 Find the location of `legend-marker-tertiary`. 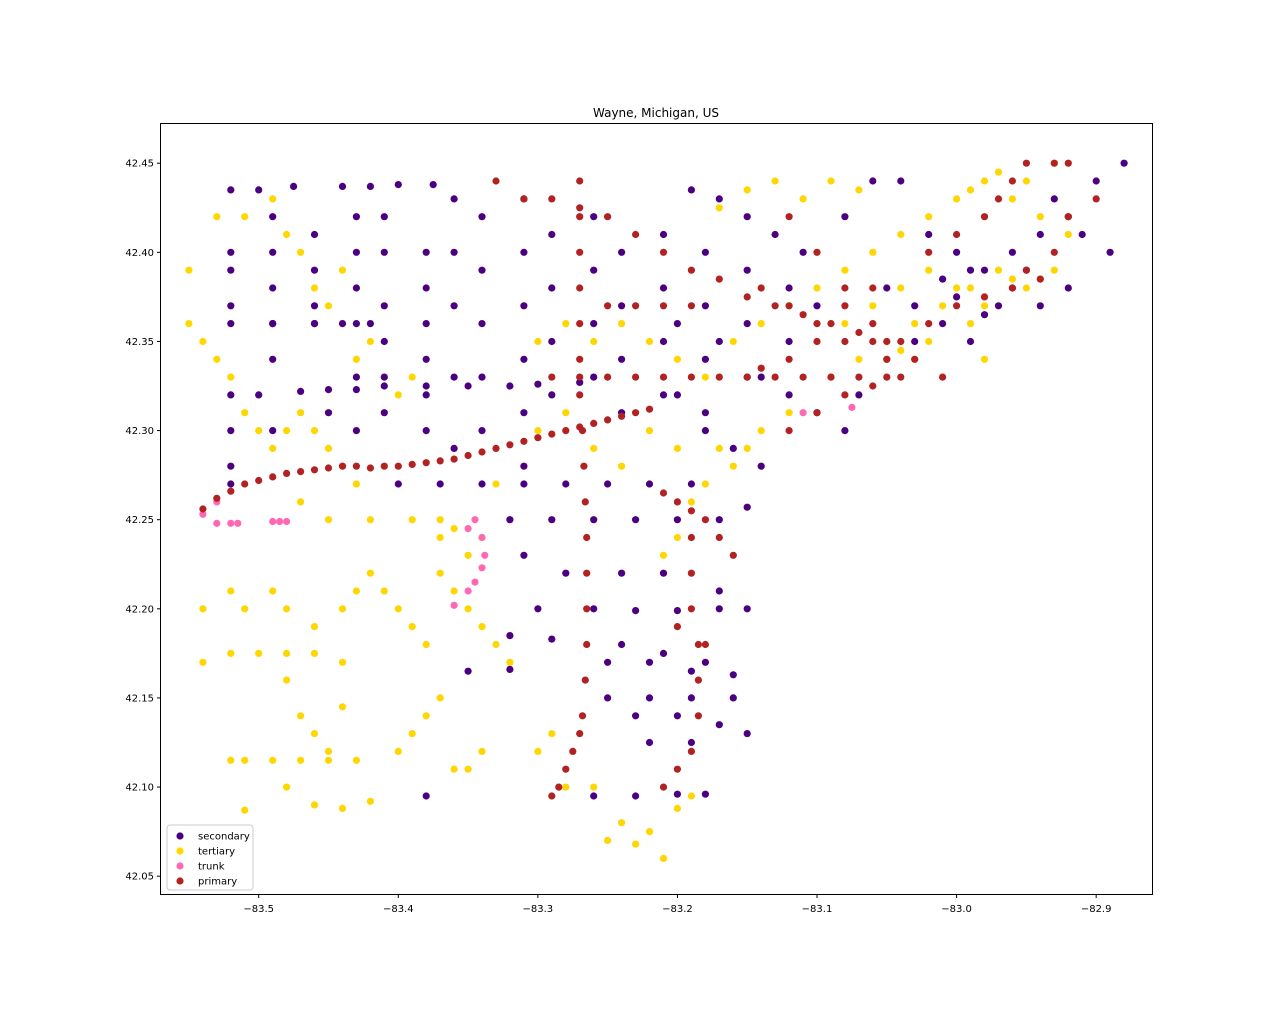

legend-marker-tertiary is located at coordinates (180, 851).